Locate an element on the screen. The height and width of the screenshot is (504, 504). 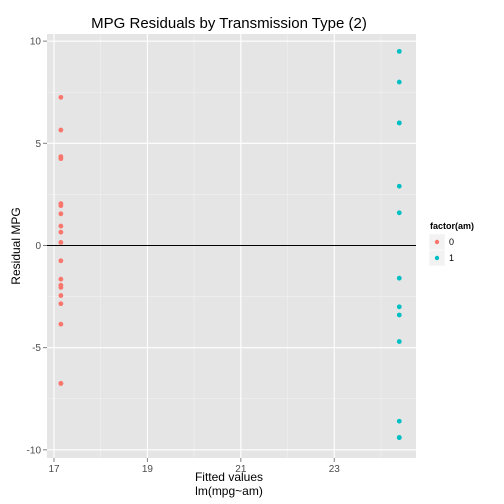
chart-title: MPG Residuals by Transmission Type (2) is located at coordinates (229, 23).